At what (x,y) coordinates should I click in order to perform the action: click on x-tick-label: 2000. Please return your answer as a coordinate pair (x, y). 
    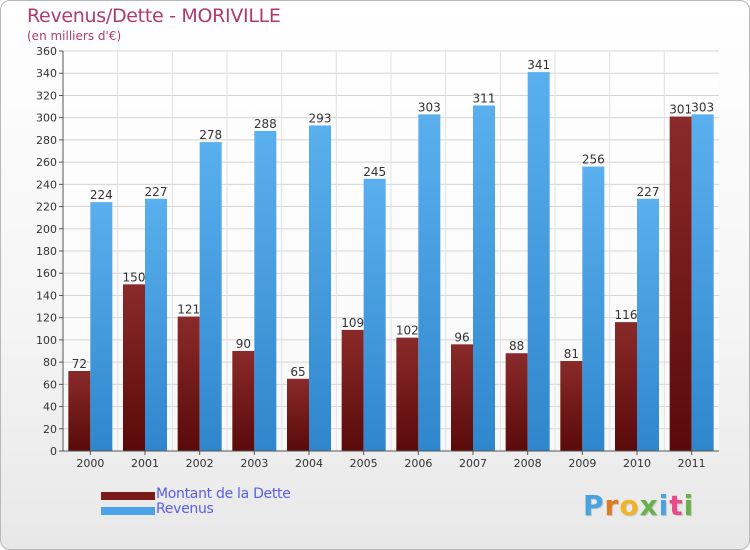
    Looking at the image, I should click on (90, 463).